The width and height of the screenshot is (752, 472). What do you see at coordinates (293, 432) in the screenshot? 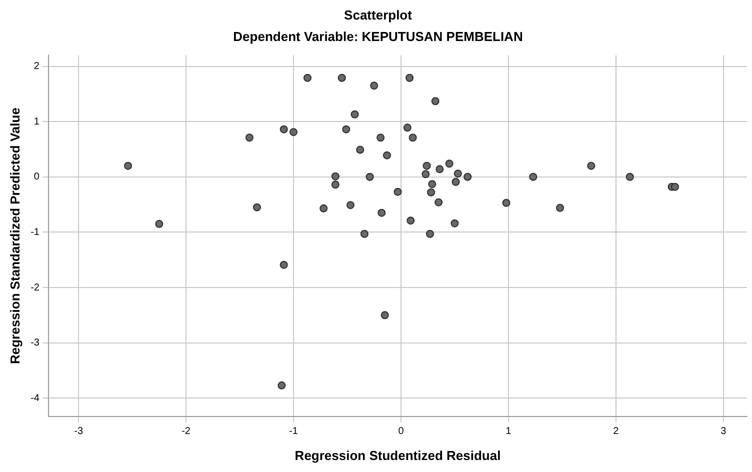
I see `x-tick-label: -1` at bounding box center [293, 432].